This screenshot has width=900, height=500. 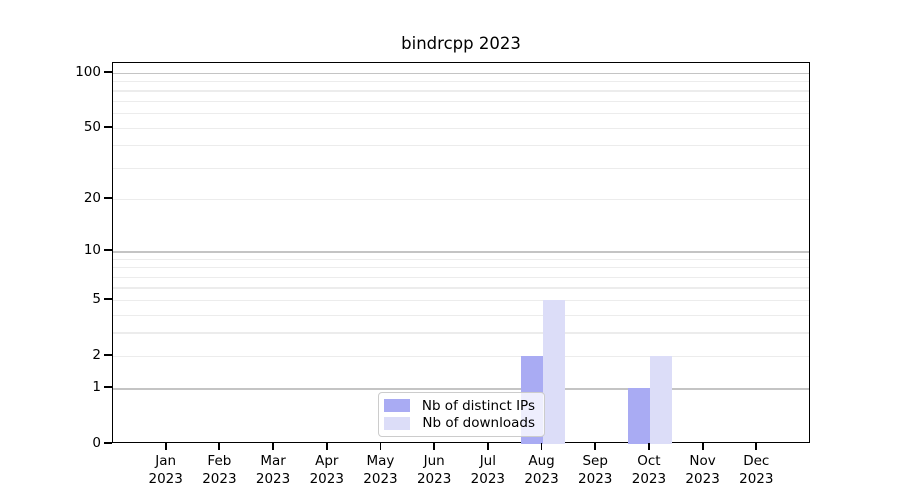 I want to click on y-axis-label: 50, so click(x=92, y=126).